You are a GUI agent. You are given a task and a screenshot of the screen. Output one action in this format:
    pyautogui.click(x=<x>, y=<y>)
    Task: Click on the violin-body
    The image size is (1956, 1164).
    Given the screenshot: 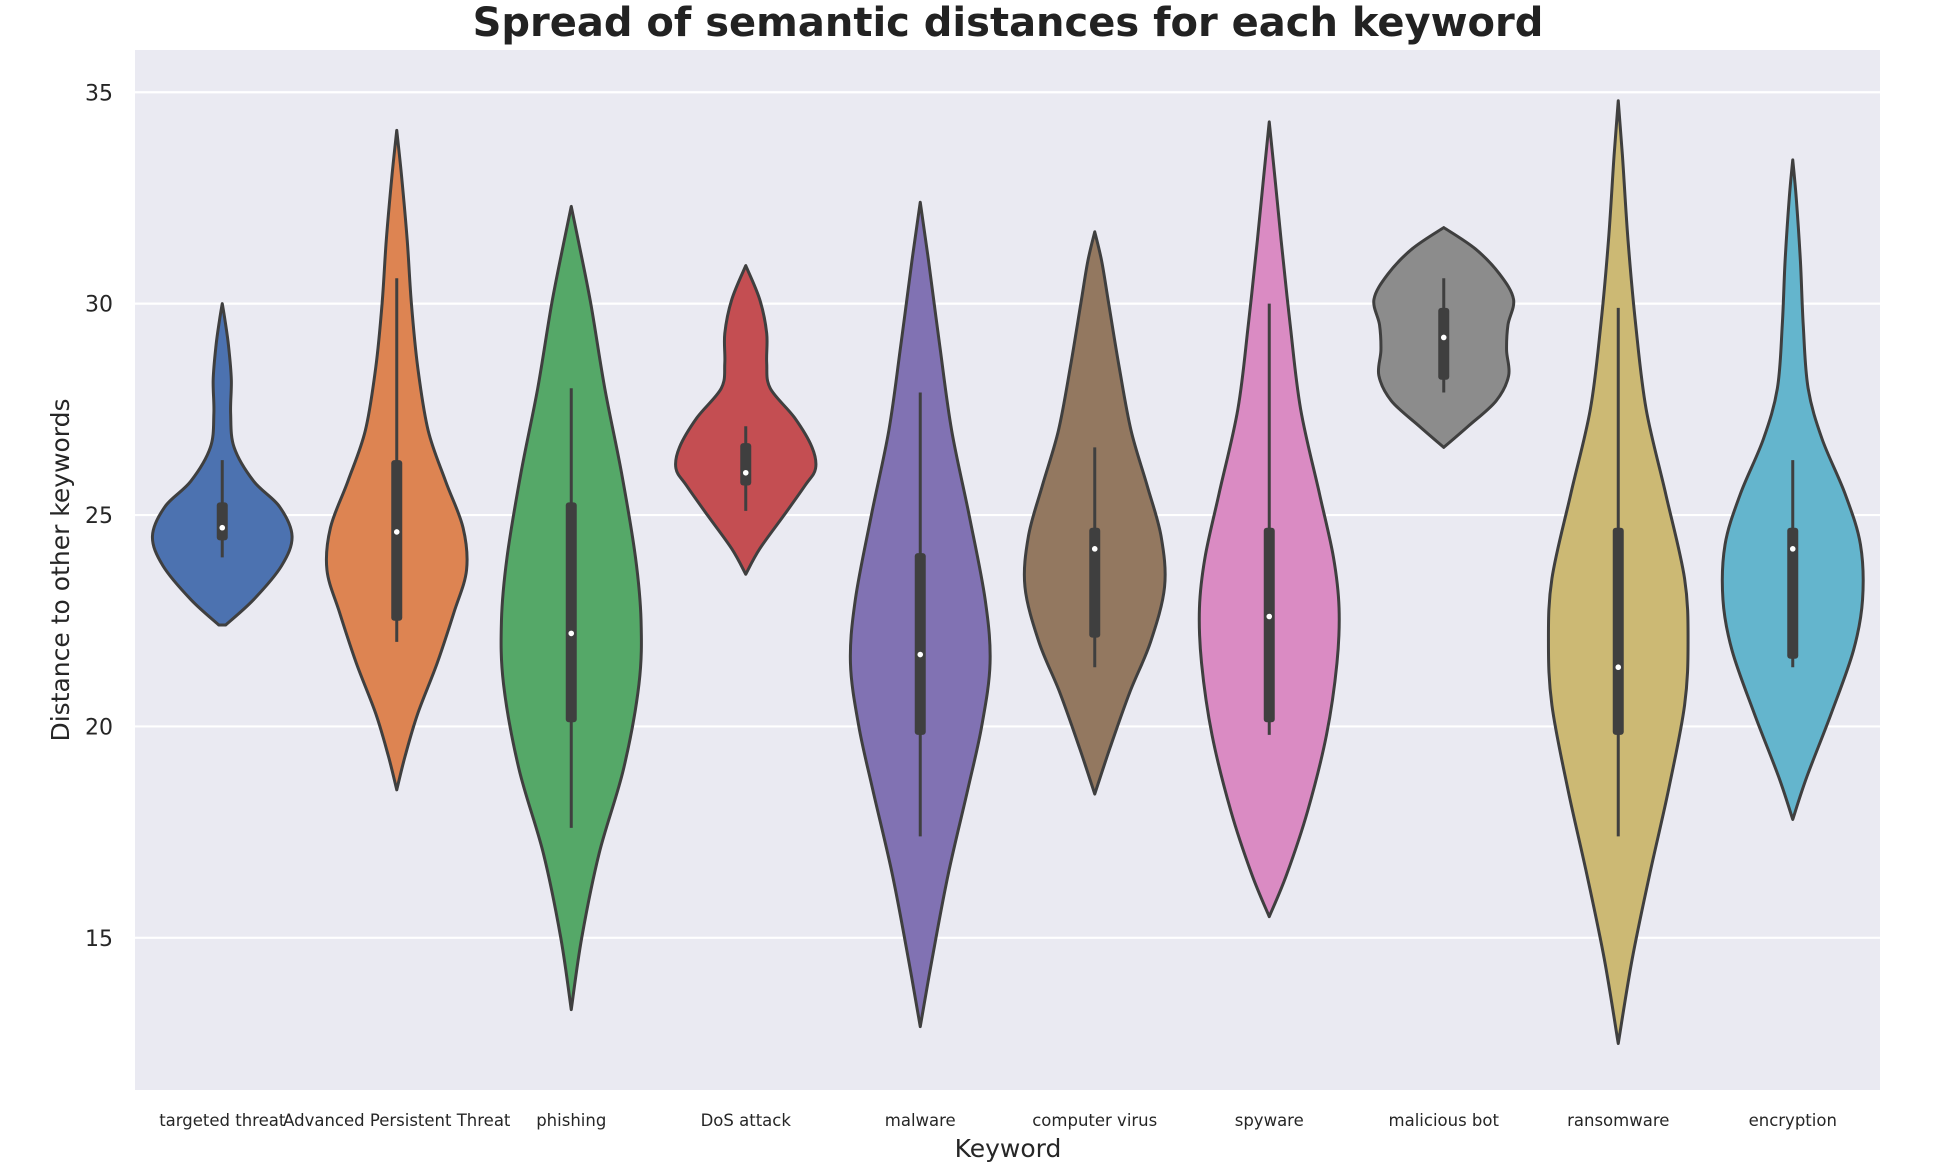 What is the action you would take?
    pyautogui.click(x=746, y=420)
    